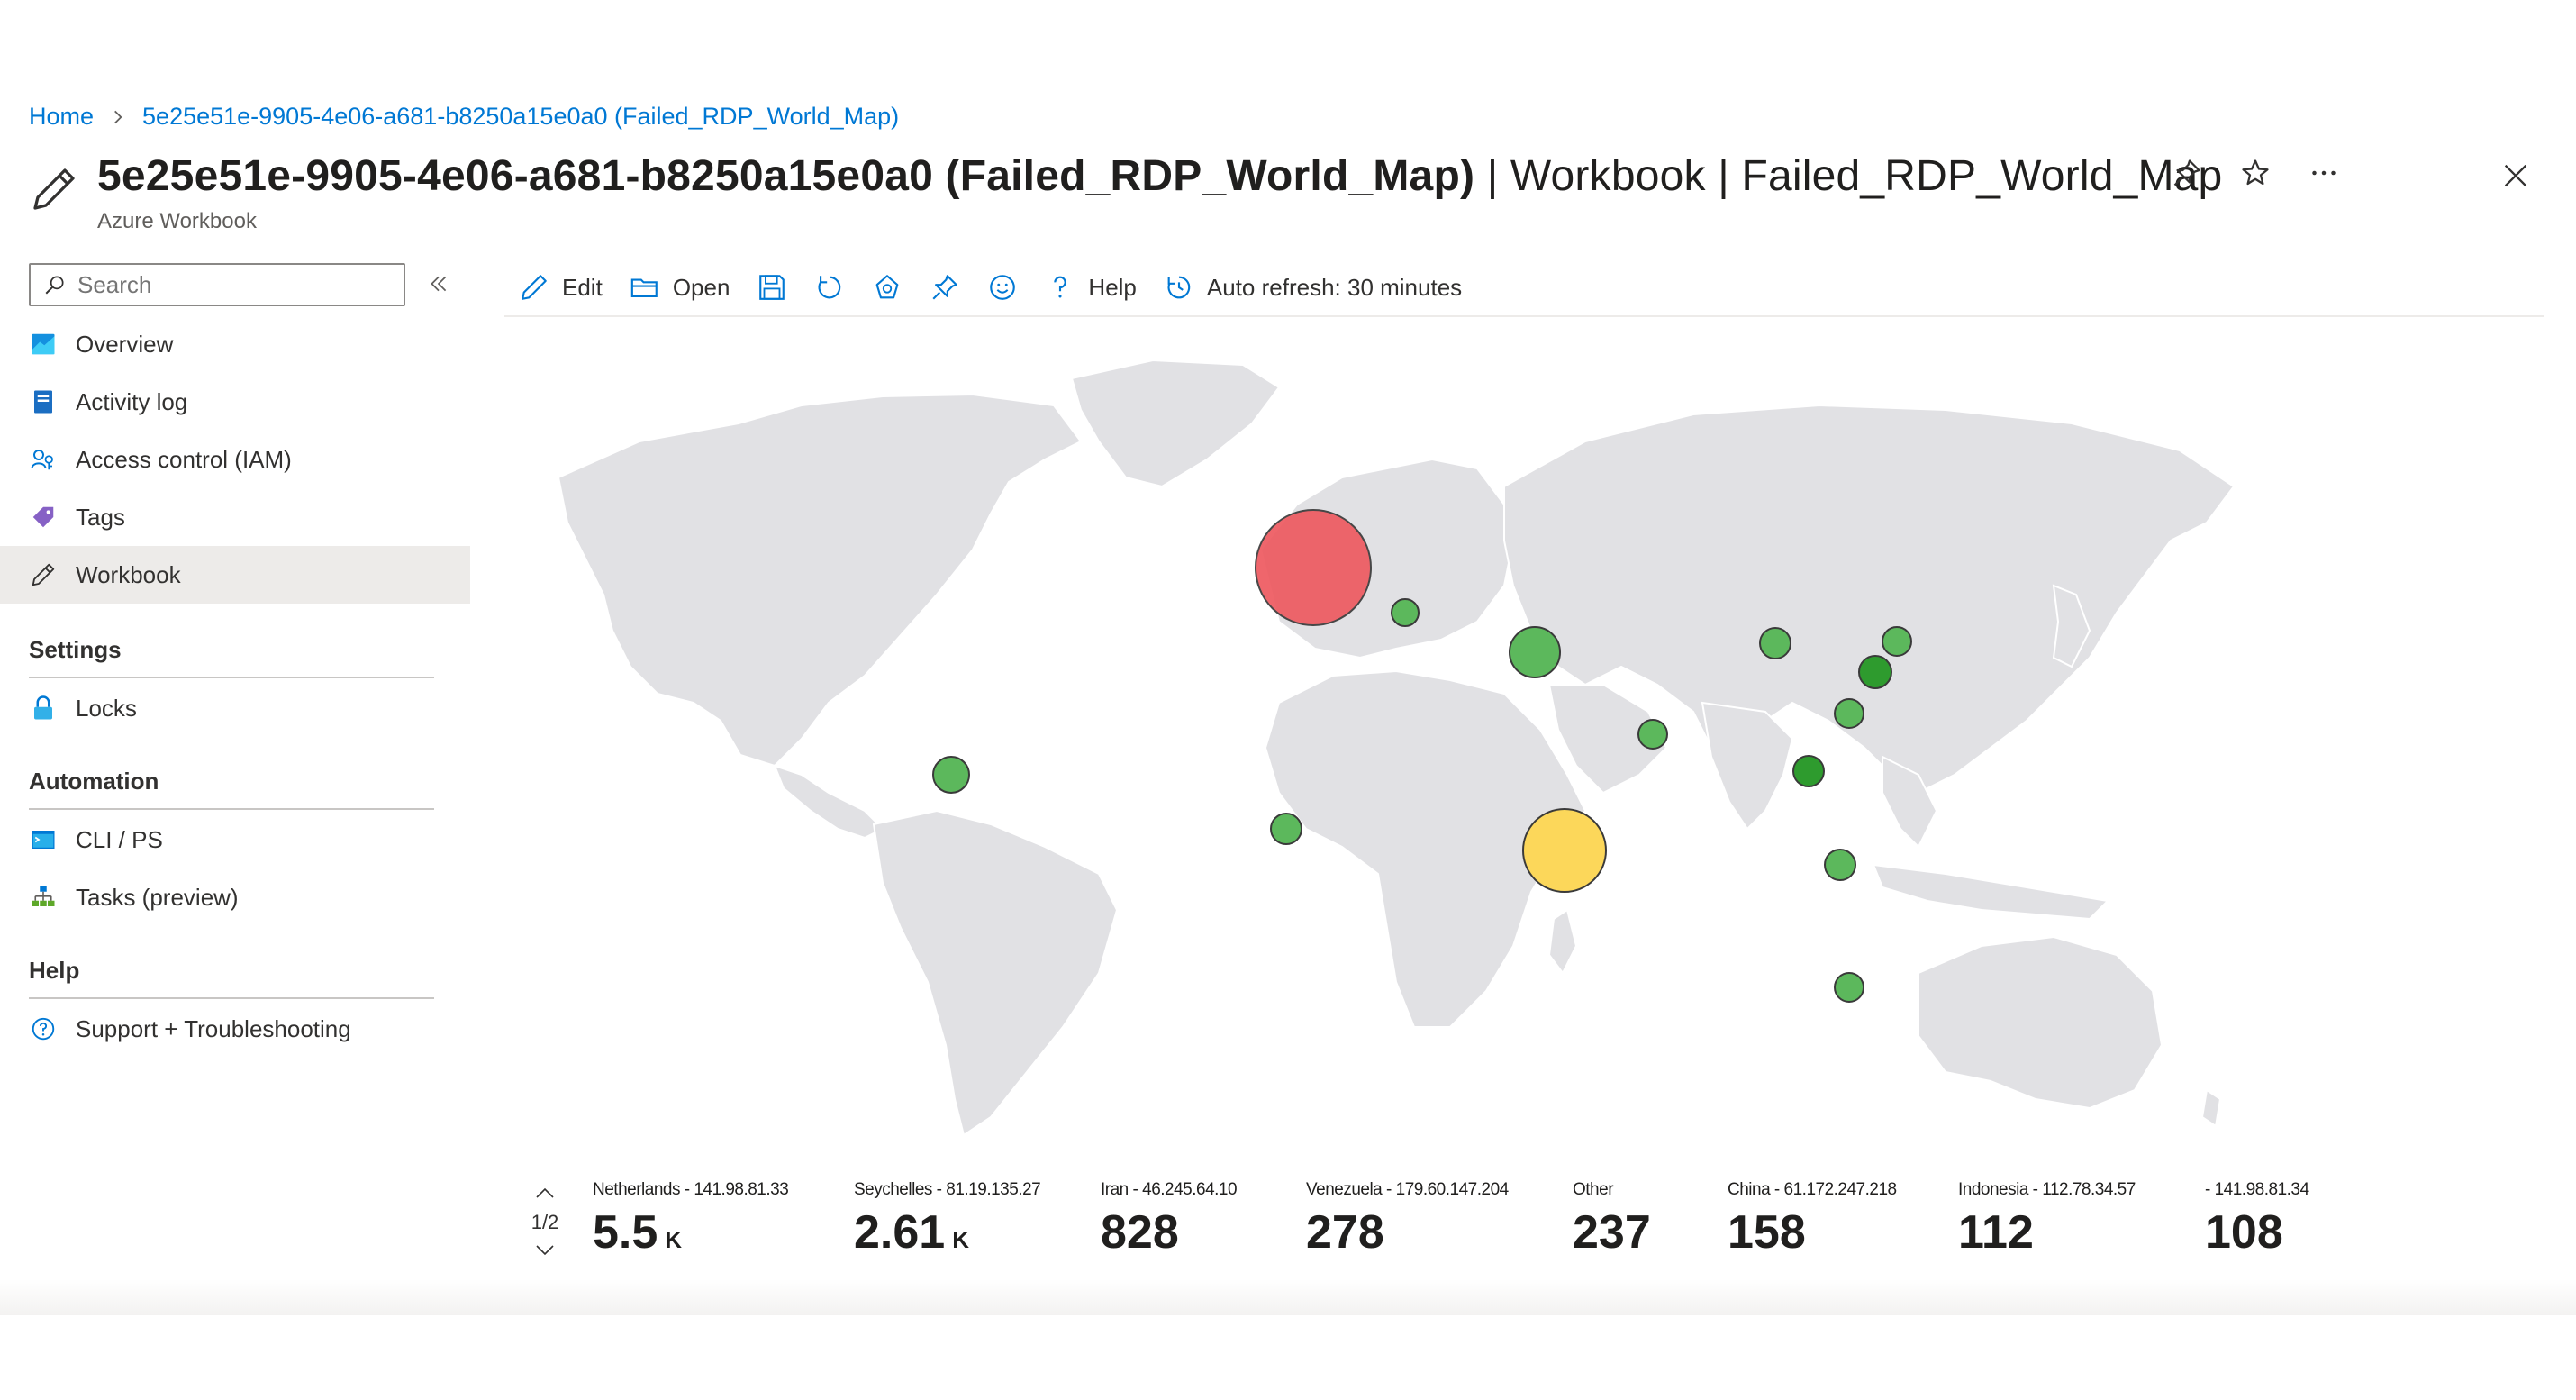 This screenshot has height=1400, width=2576. I want to click on sidebar-item-activity-log: Activity log, so click(235, 402).